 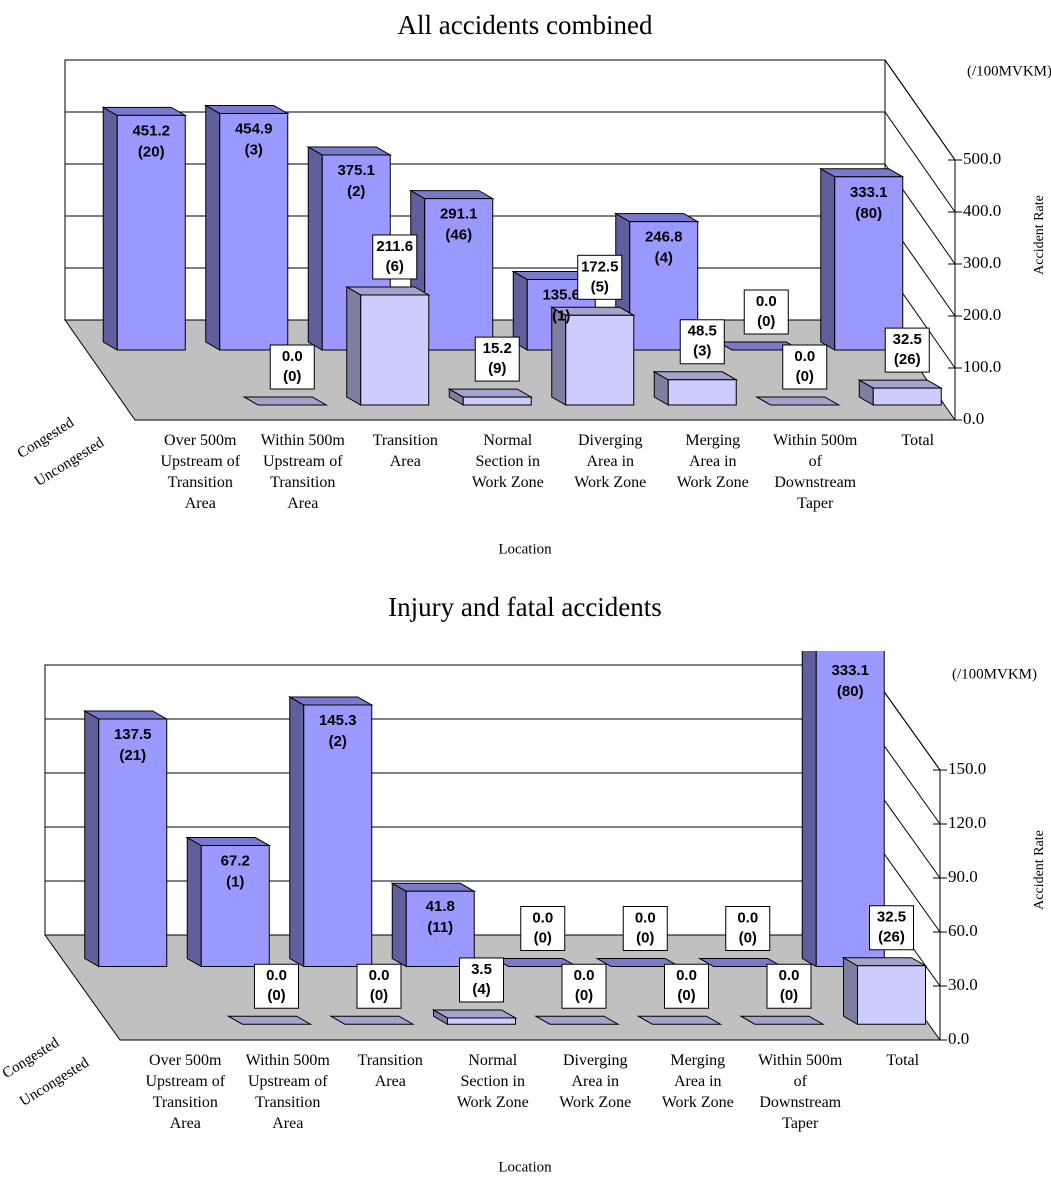 What do you see at coordinates (963, 930) in the screenshot?
I see `y-tick-label: 60.0` at bounding box center [963, 930].